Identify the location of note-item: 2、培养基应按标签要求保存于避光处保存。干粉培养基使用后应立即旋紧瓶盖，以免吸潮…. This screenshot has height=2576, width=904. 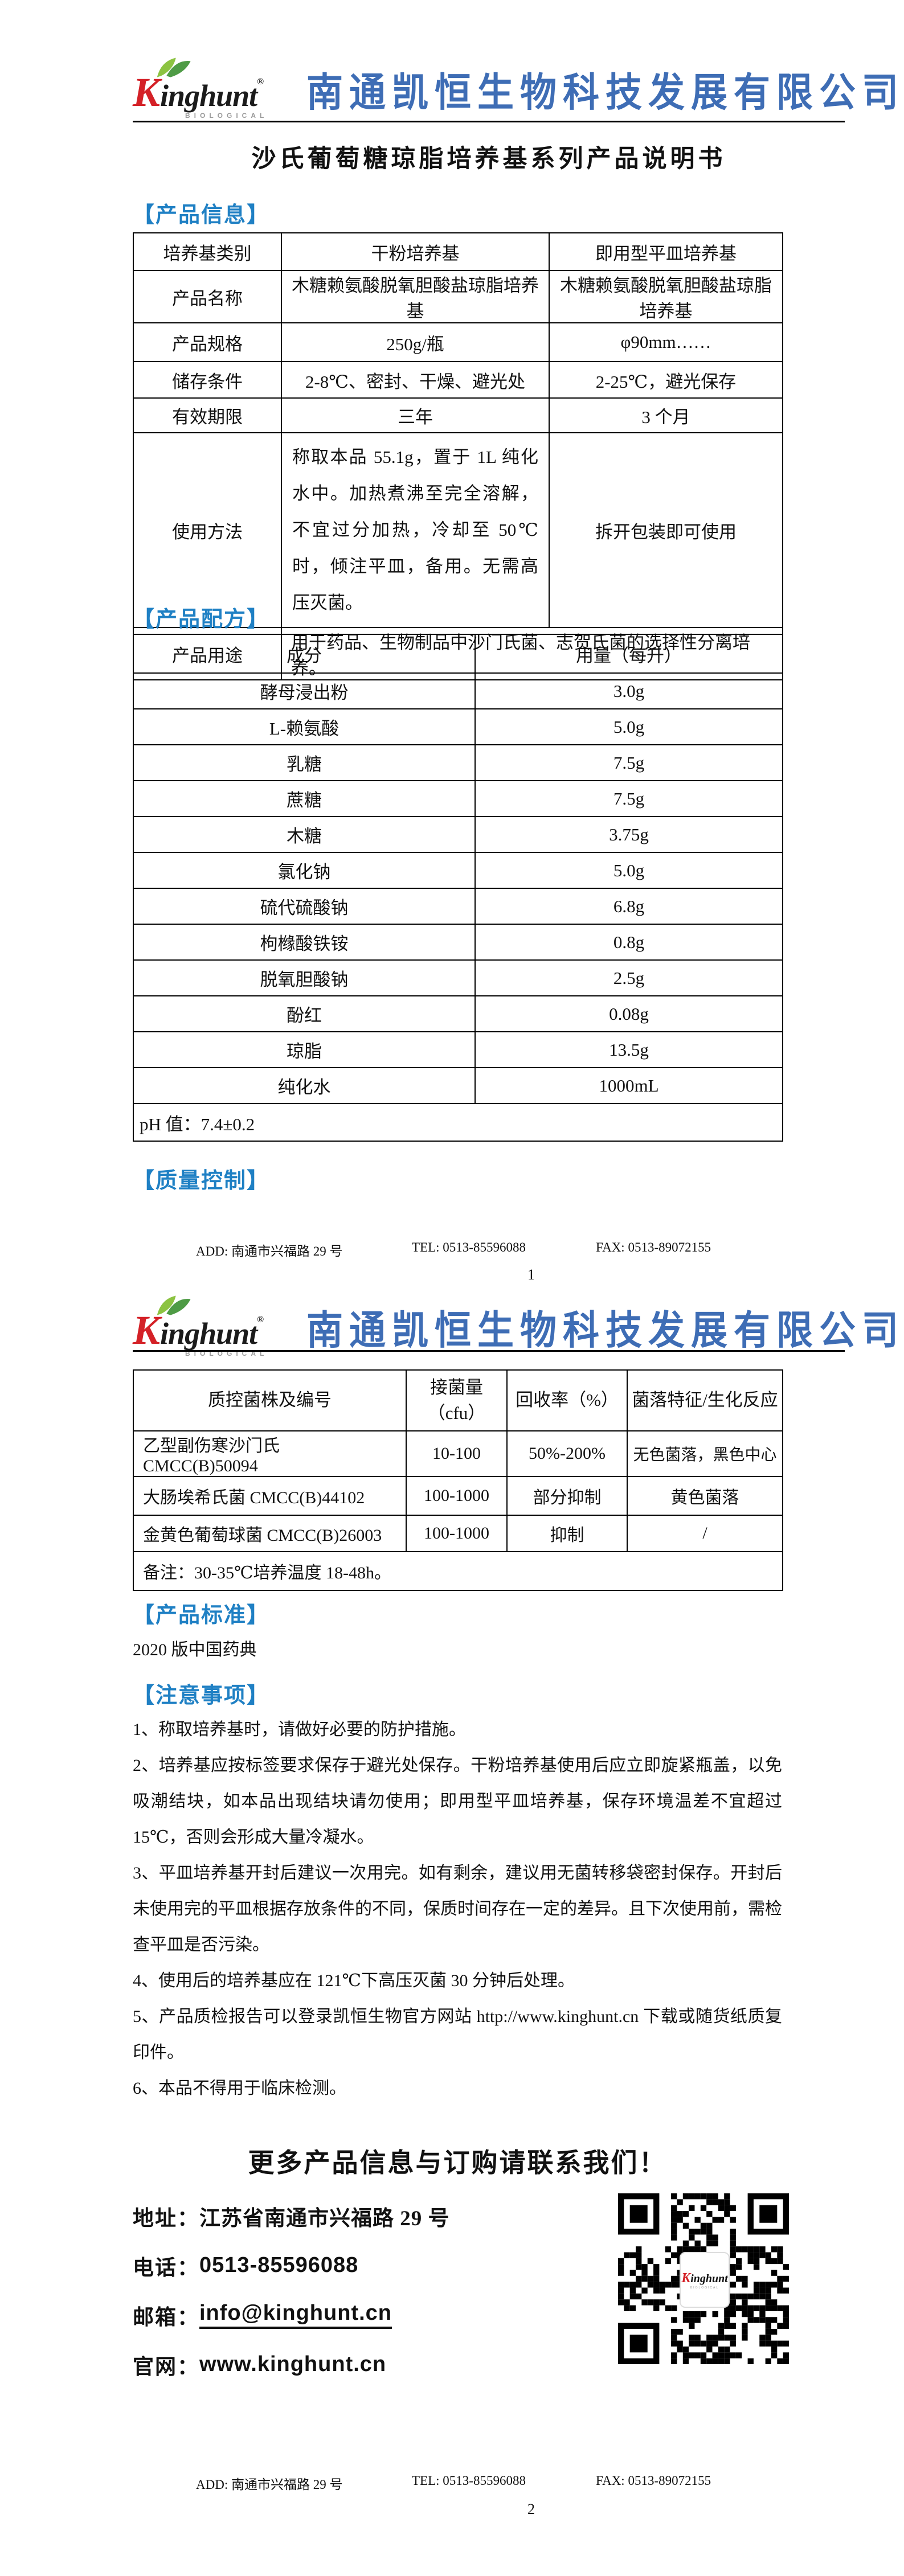
(457, 1801).